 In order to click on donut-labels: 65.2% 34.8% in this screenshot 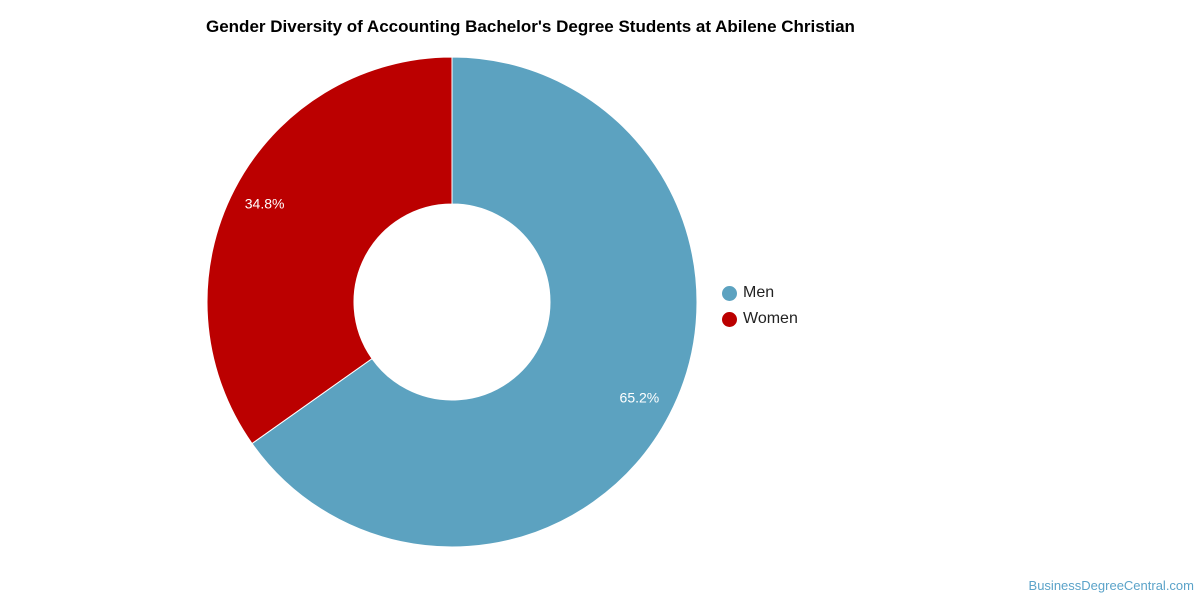, I will do `click(452, 301)`.